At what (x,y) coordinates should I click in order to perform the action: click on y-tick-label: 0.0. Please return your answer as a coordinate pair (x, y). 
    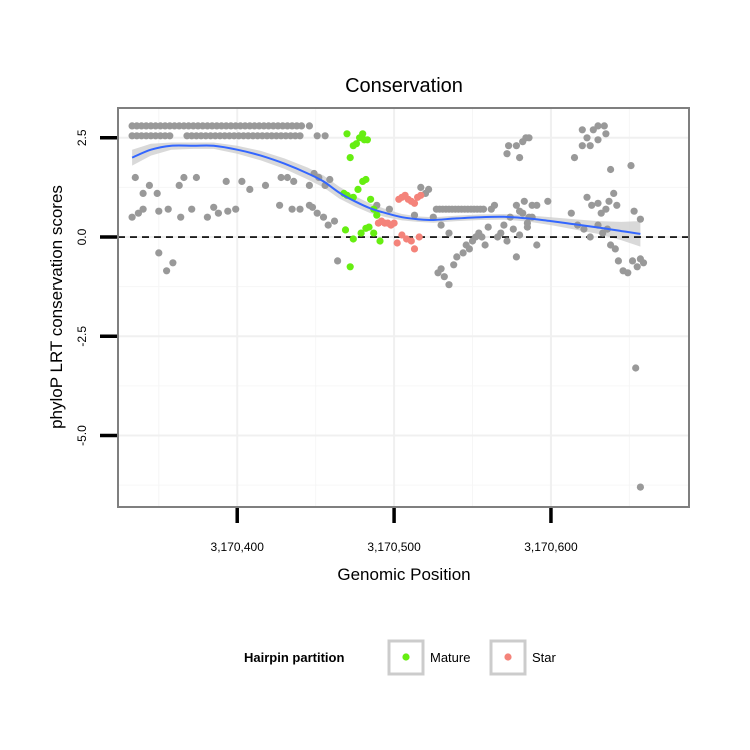
    Looking at the image, I should click on (82, 236).